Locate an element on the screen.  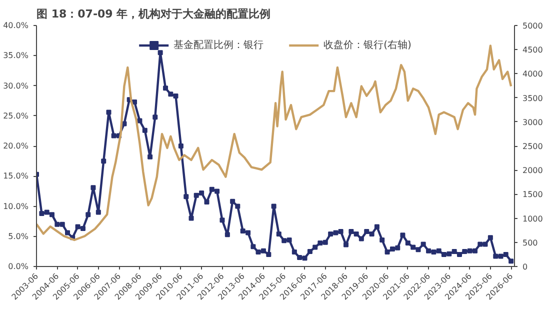
y2-tick-label: 2000 is located at coordinates (532, 171).